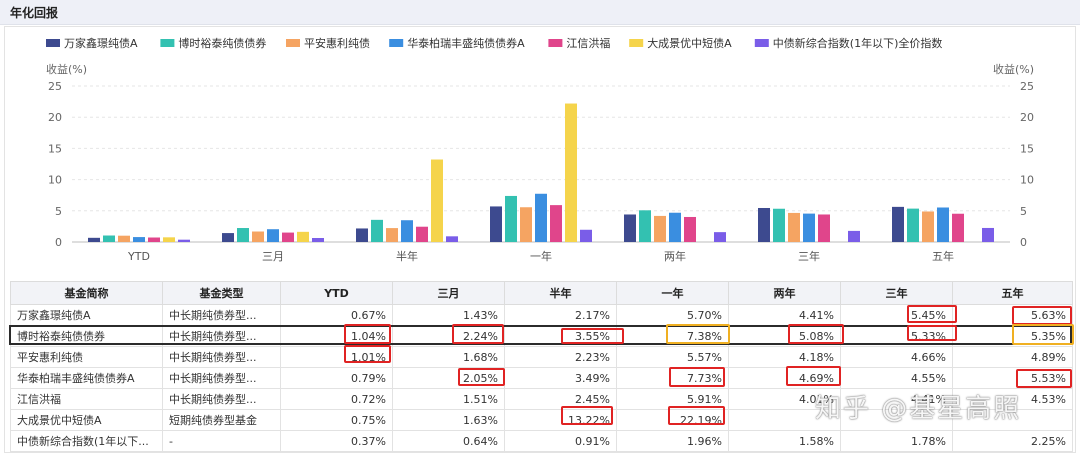  What do you see at coordinates (55, 86) in the screenshot?
I see `y-tick-label-left: 25` at bounding box center [55, 86].